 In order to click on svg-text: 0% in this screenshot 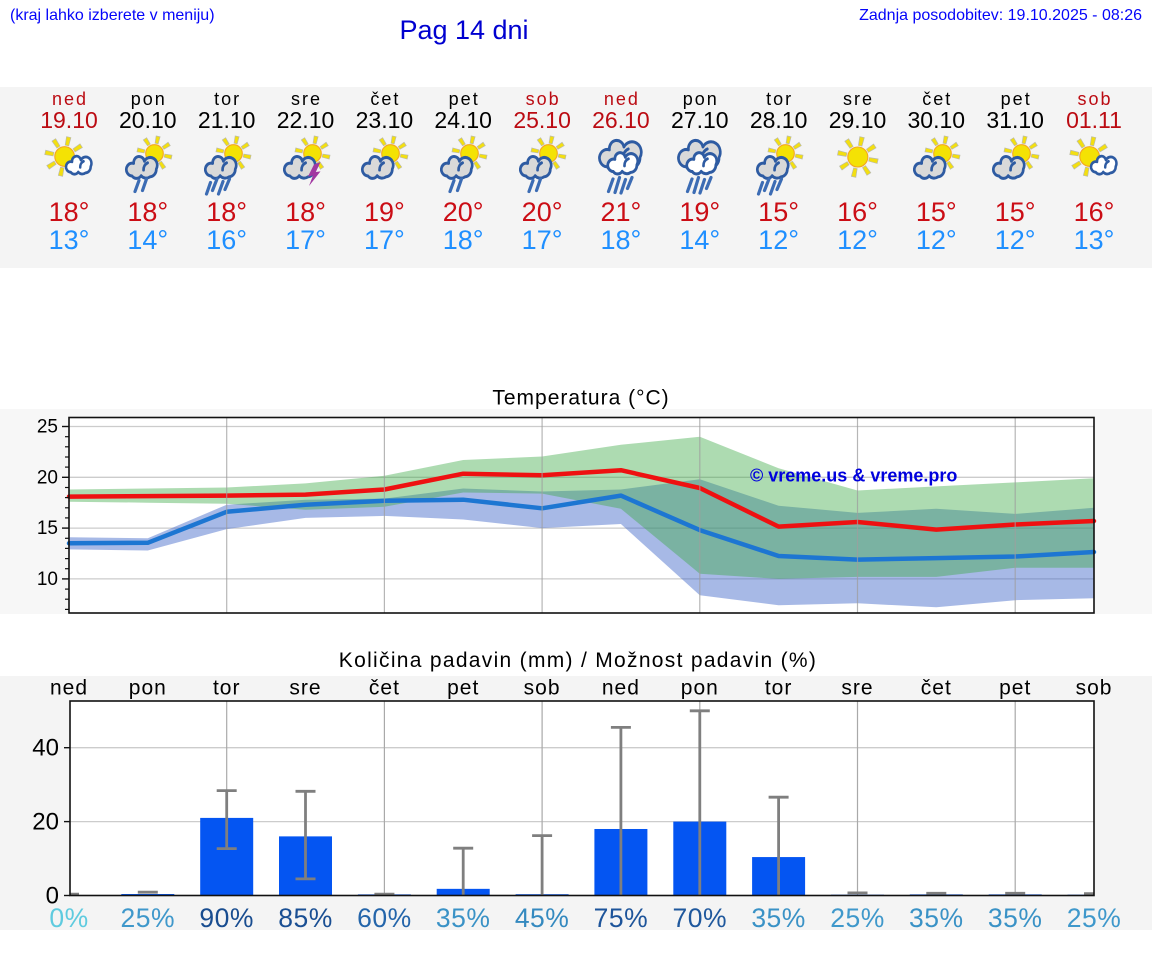, I will do `click(68, 918)`.